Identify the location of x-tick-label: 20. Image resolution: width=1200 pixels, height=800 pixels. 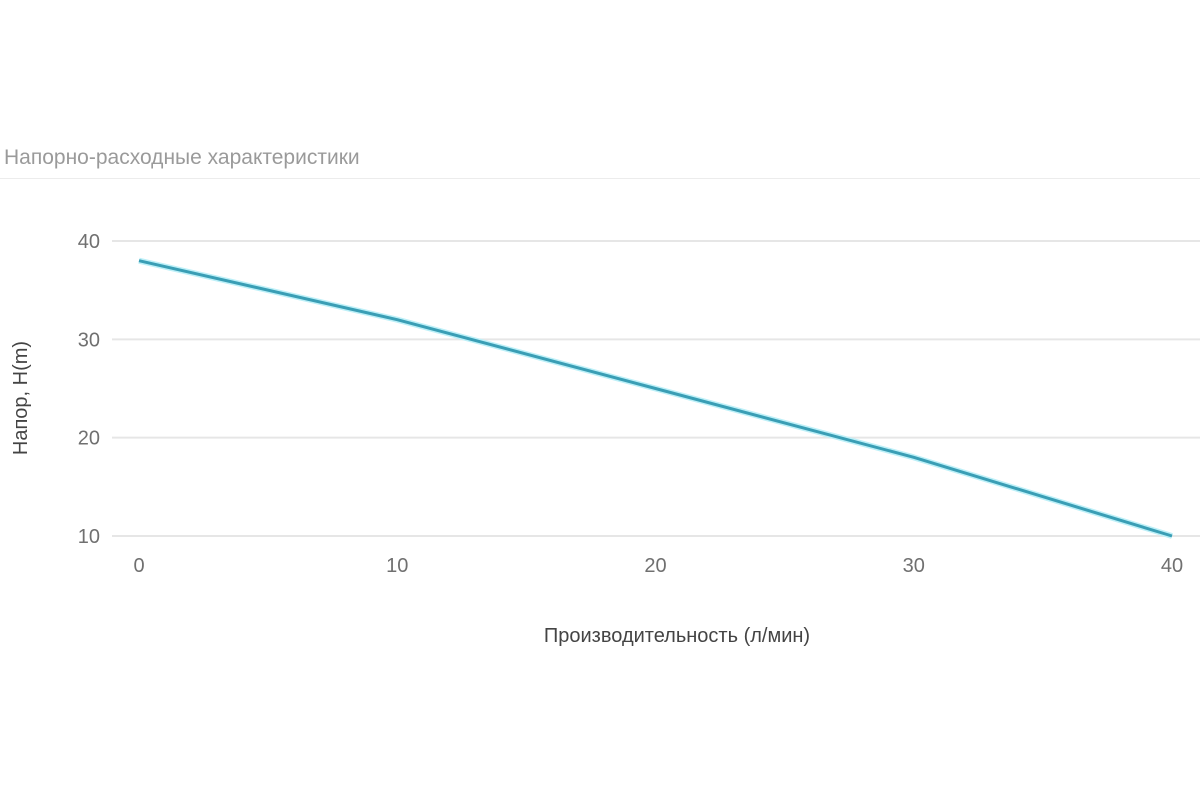
(655, 566).